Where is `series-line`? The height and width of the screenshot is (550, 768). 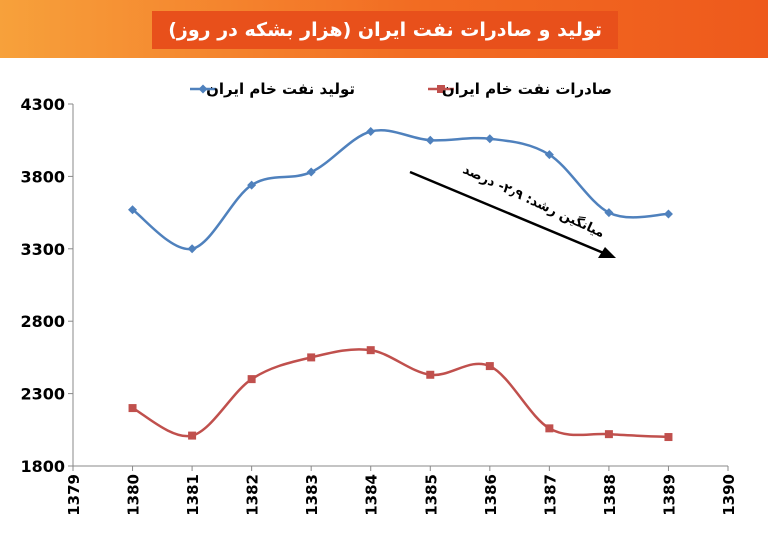
series-line is located at coordinates (400, 393).